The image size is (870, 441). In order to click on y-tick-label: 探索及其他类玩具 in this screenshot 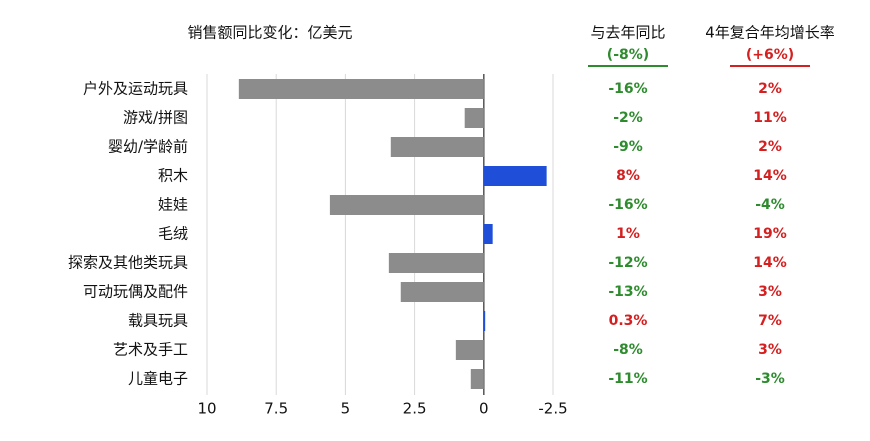, I will do `click(128, 263)`.